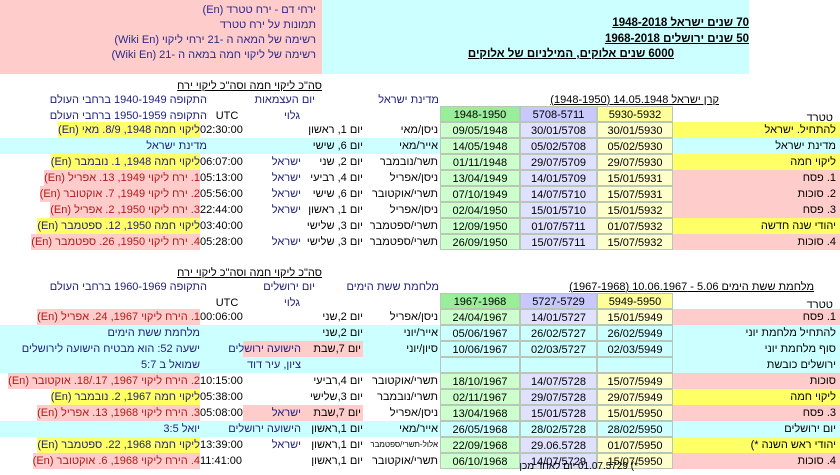 The image size is (840, 475). I want to click on utc-time: 03:40:00, so click(221, 226).